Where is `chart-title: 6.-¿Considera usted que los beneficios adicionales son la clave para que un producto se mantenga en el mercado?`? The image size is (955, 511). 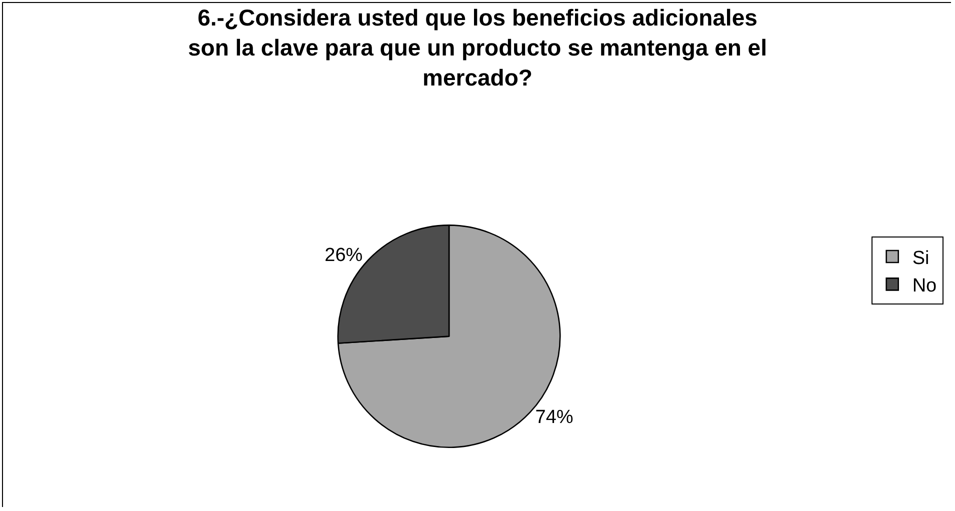 chart-title: 6.-¿Considera usted que los beneficios adicionales son la clave para que un producto se mantenga en el mercado? is located at coordinates (477, 47).